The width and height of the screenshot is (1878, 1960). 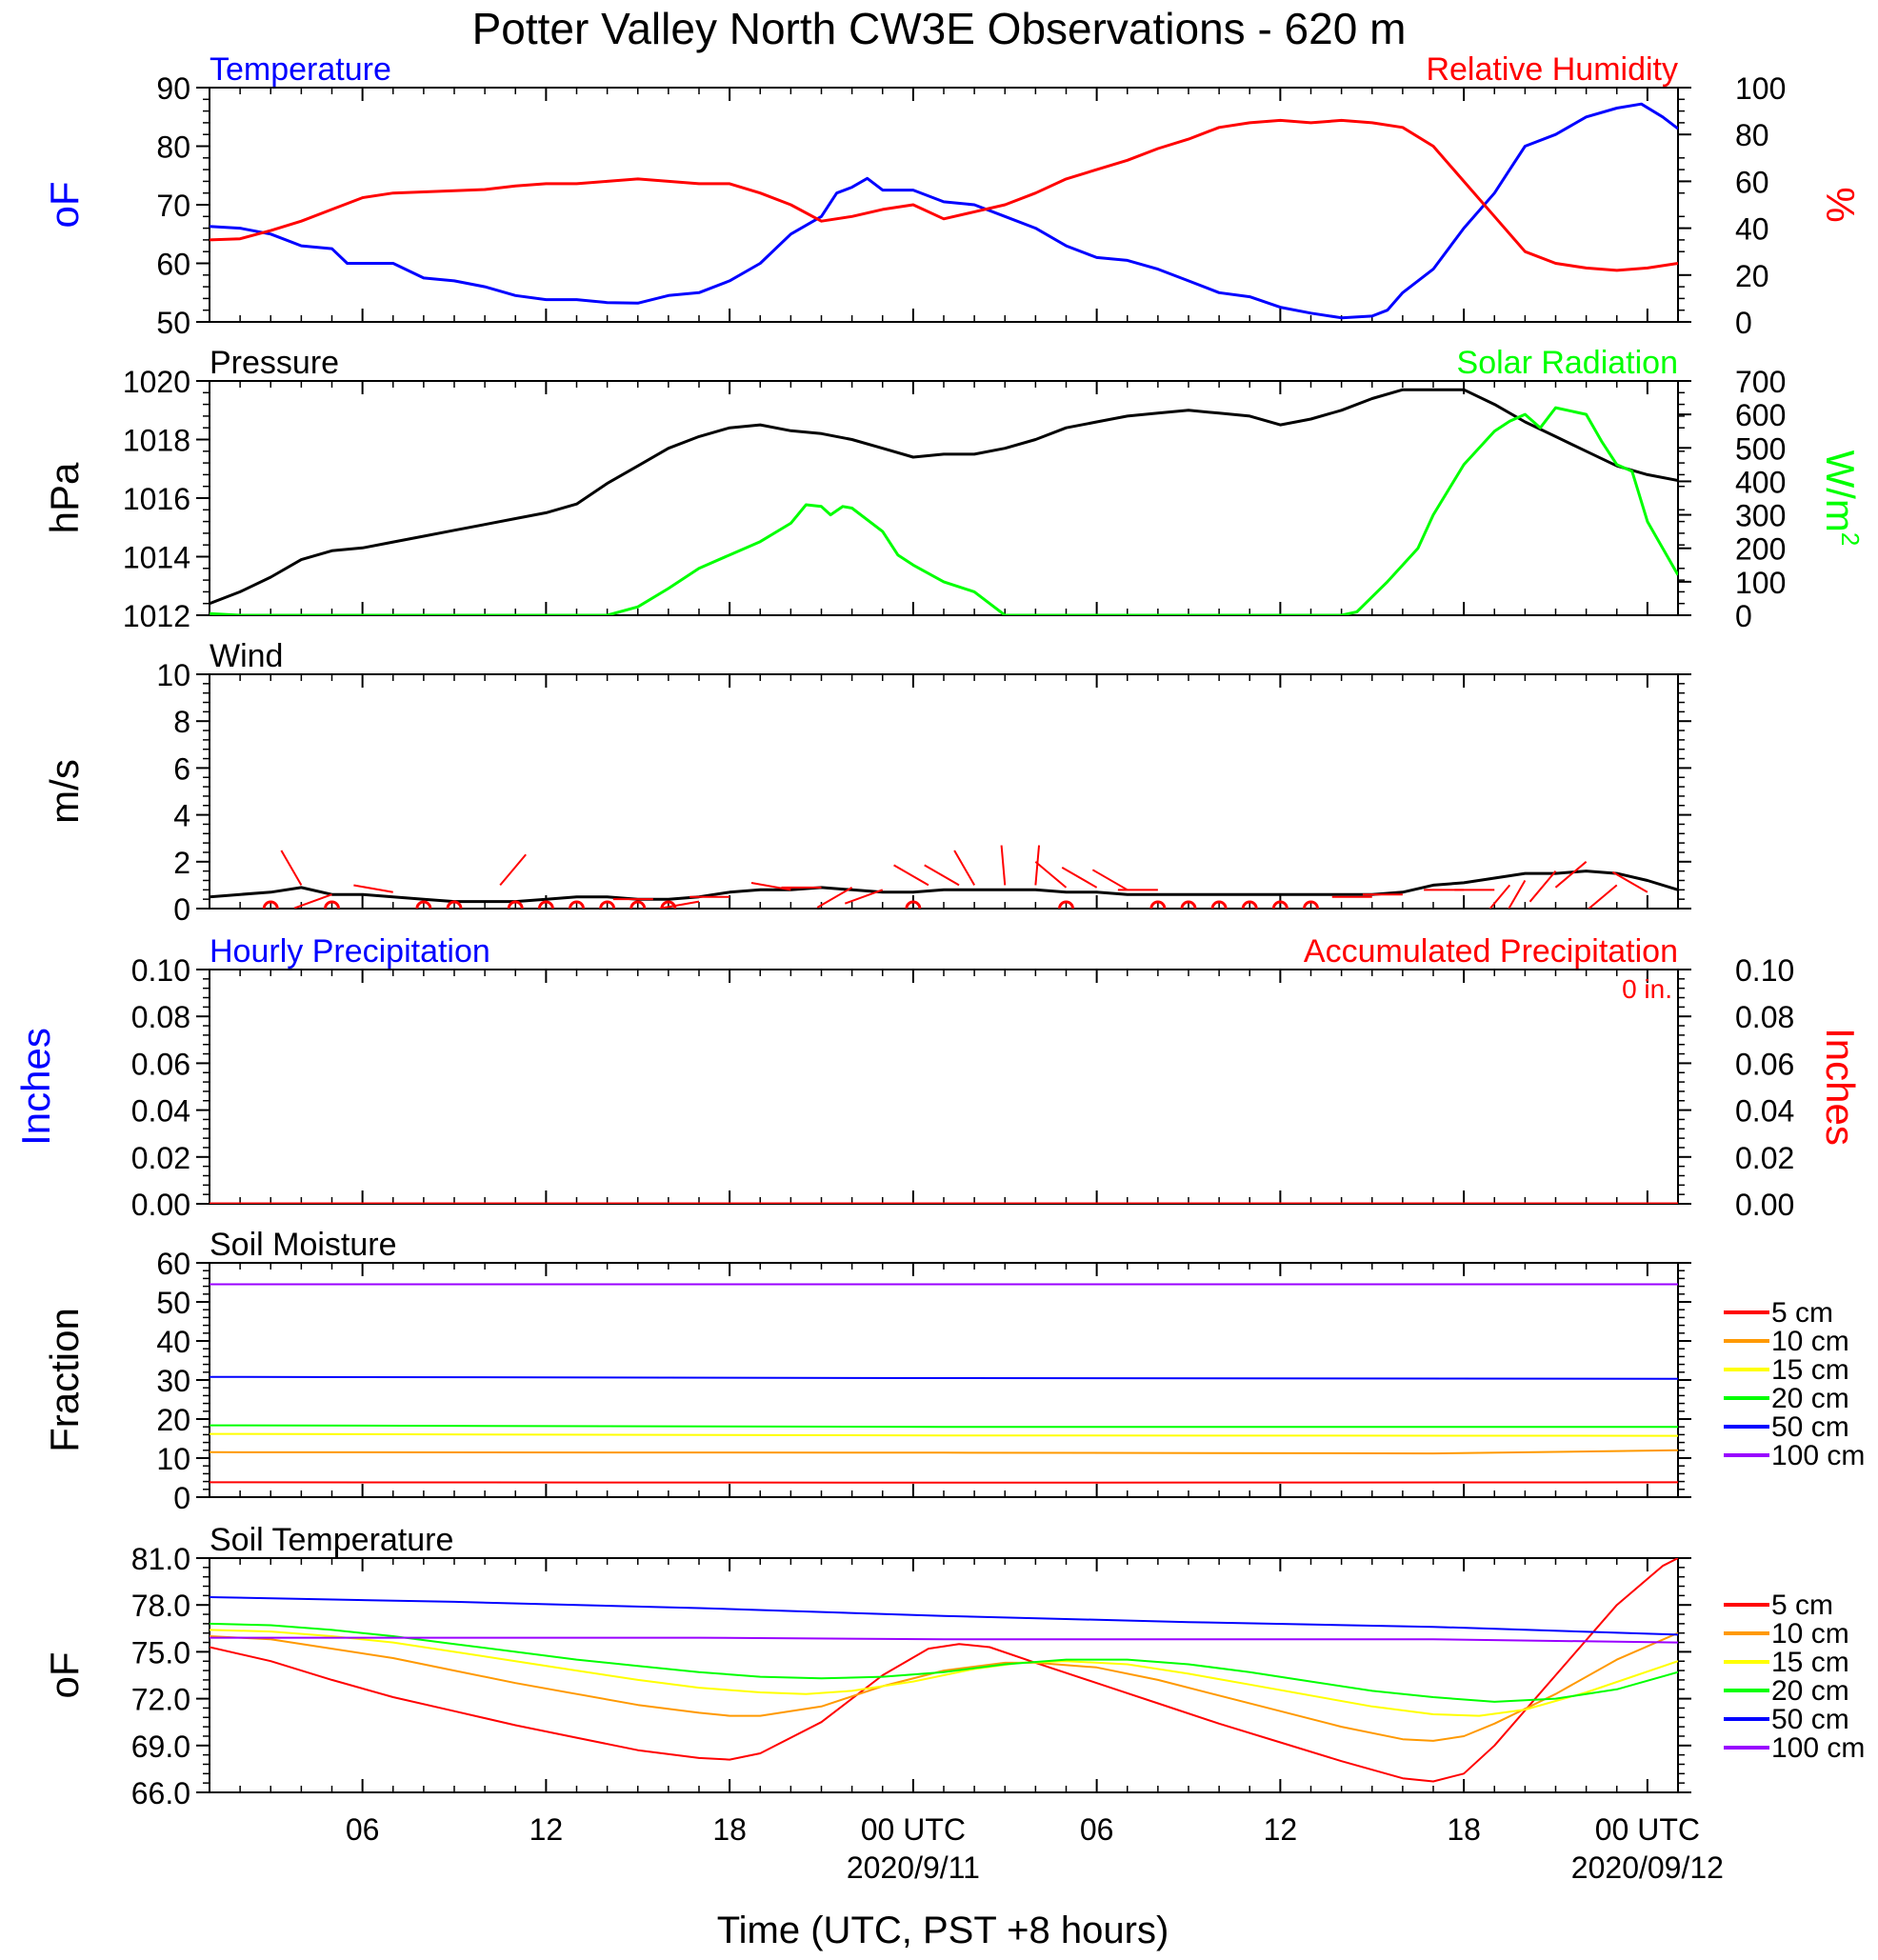 What do you see at coordinates (1647, 1867) in the screenshot?
I see `x-date-label: 2020/09/12` at bounding box center [1647, 1867].